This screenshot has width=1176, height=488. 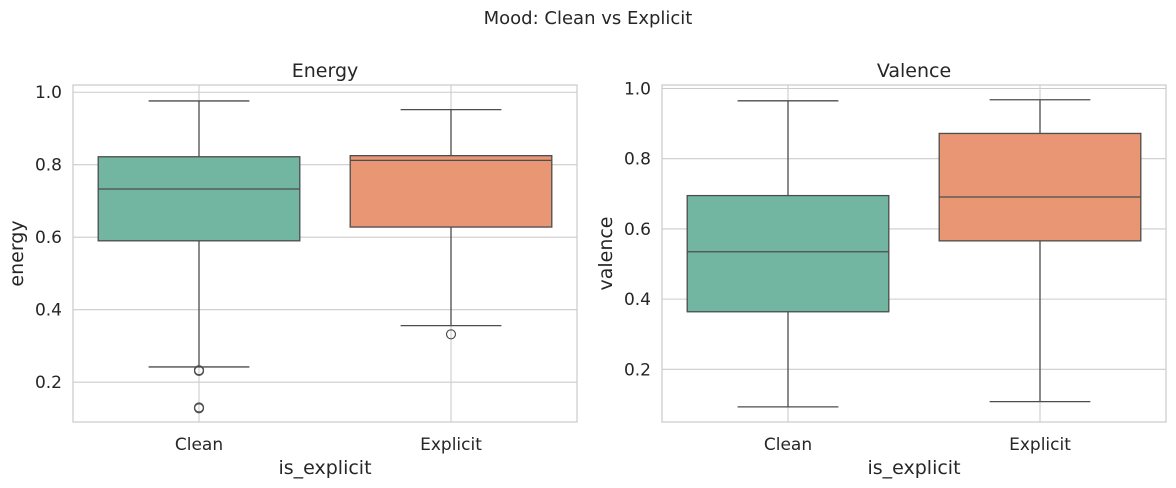 I want to click on y-axis-label: valence, so click(x=606, y=253).